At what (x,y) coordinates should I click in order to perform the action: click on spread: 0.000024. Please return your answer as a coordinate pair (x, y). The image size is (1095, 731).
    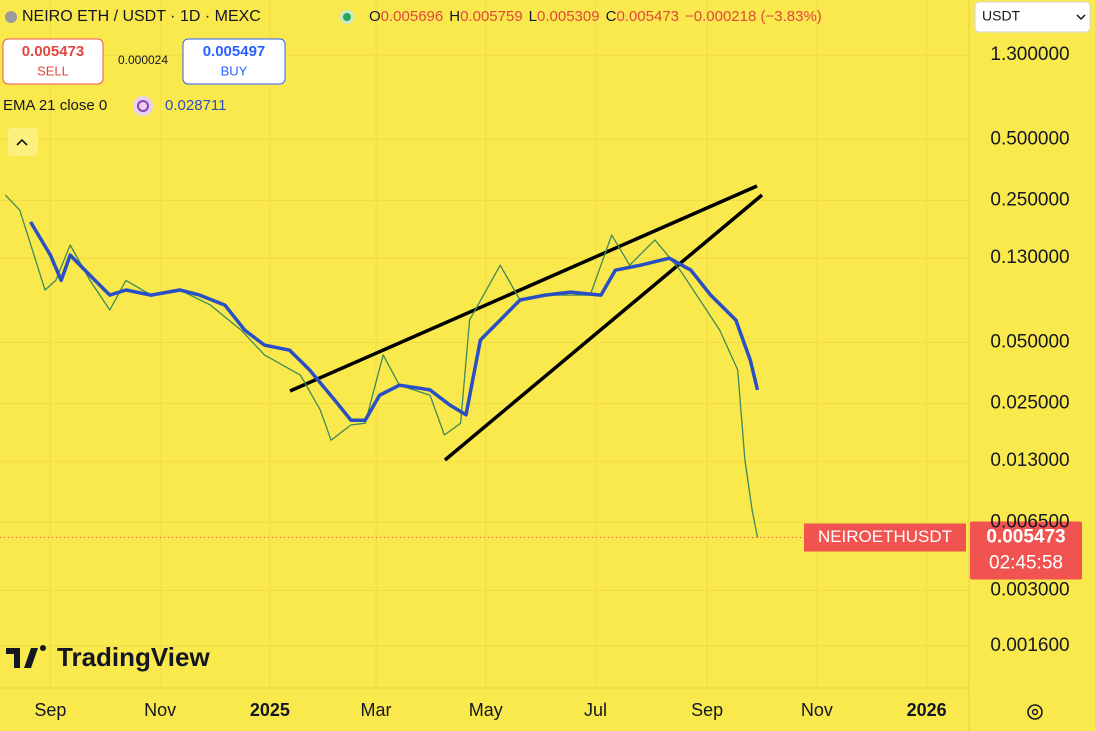
    Looking at the image, I should click on (143, 60).